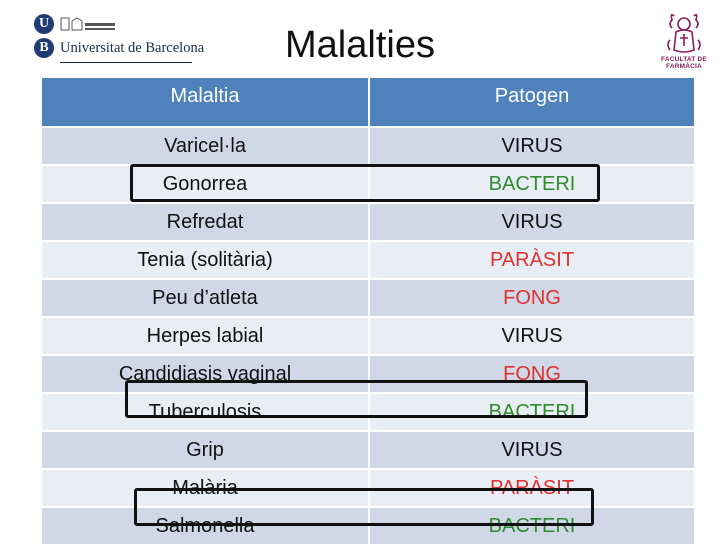 This screenshot has width=720, height=546. What do you see at coordinates (206, 222) in the screenshot?
I see `disease-cell: Refredat` at bounding box center [206, 222].